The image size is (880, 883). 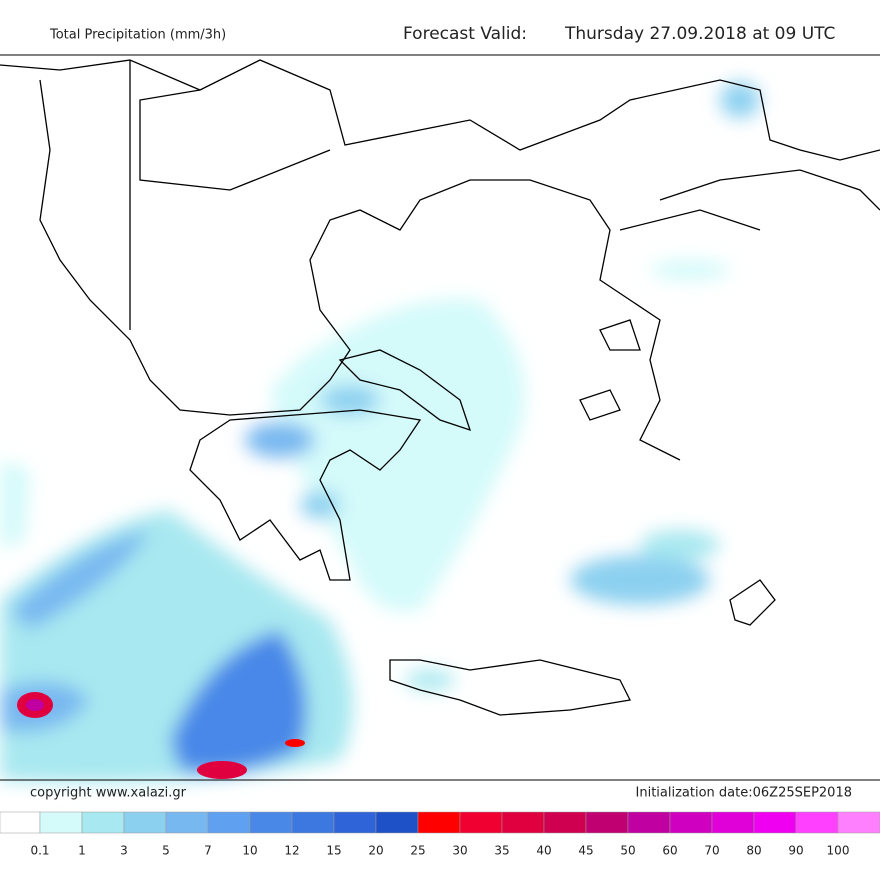 I want to click on legend-label: 0.1, so click(x=39, y=851).